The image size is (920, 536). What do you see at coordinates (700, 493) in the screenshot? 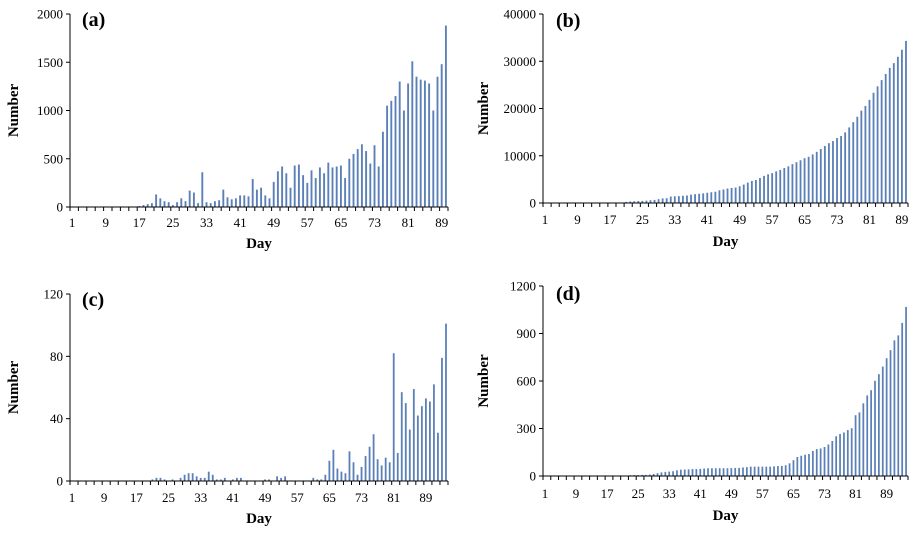
I see `x-tick-label: 41` at bounding box center [700, 493].